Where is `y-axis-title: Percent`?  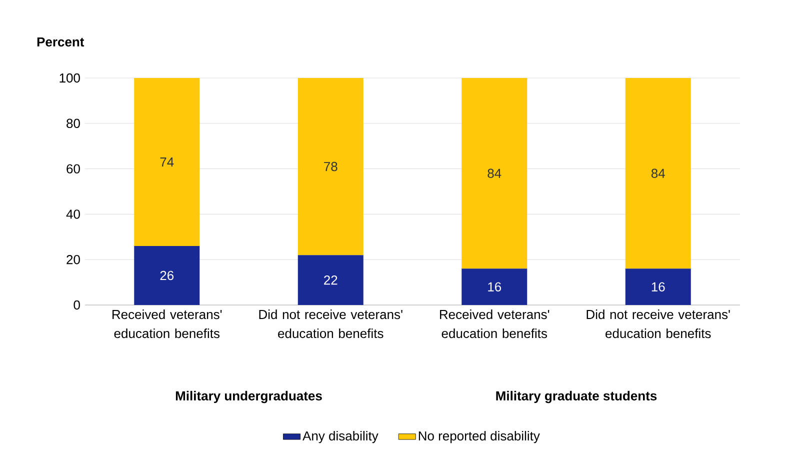 y-axis-title: Percent is located at coordinates (60, 42).